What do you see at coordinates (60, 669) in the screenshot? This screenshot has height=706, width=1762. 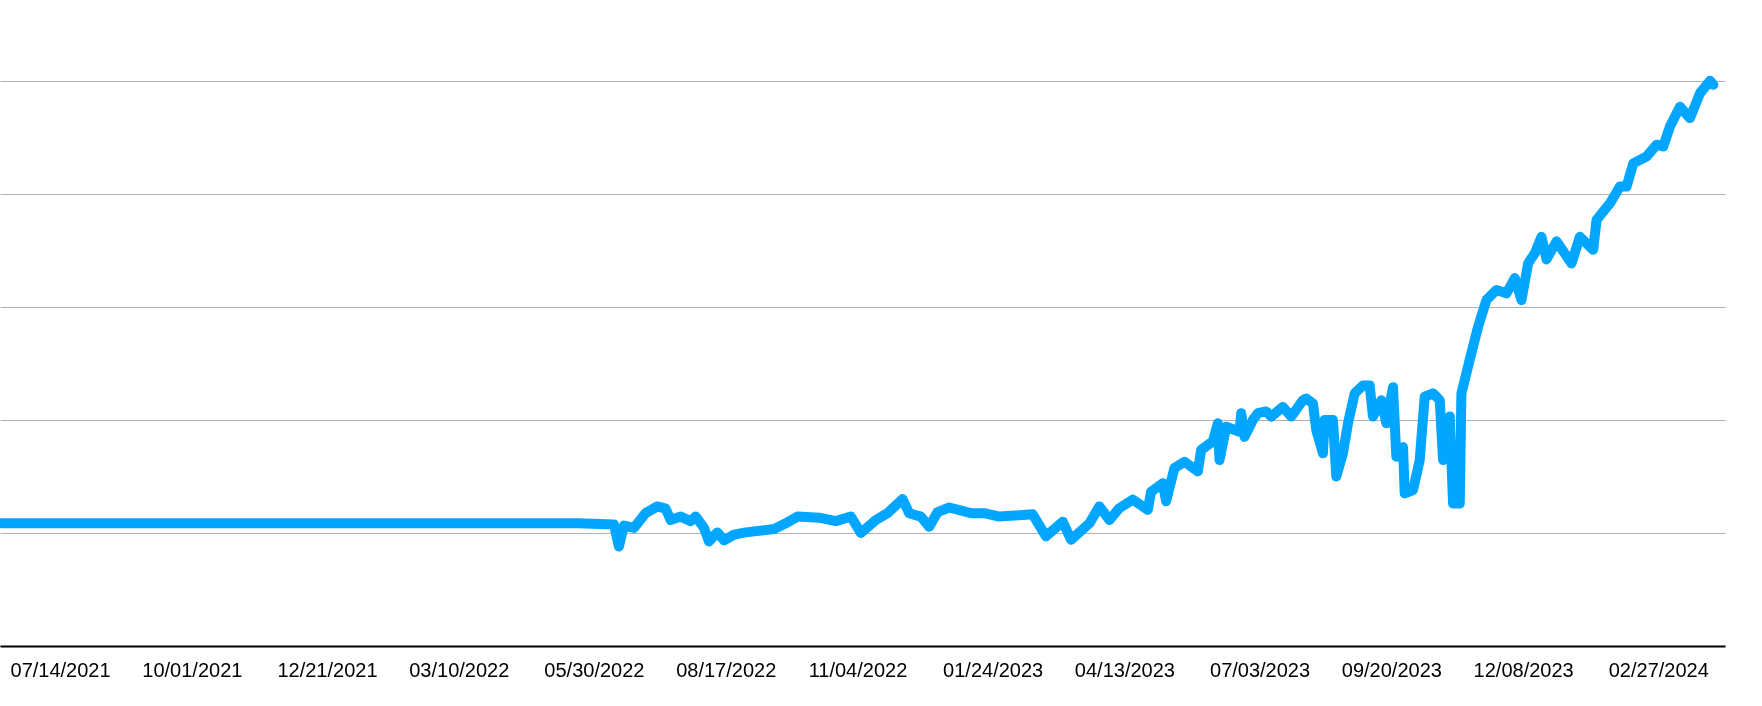 I see `x-tick-label: 07/14/2021` at bounding box center [60, 669].